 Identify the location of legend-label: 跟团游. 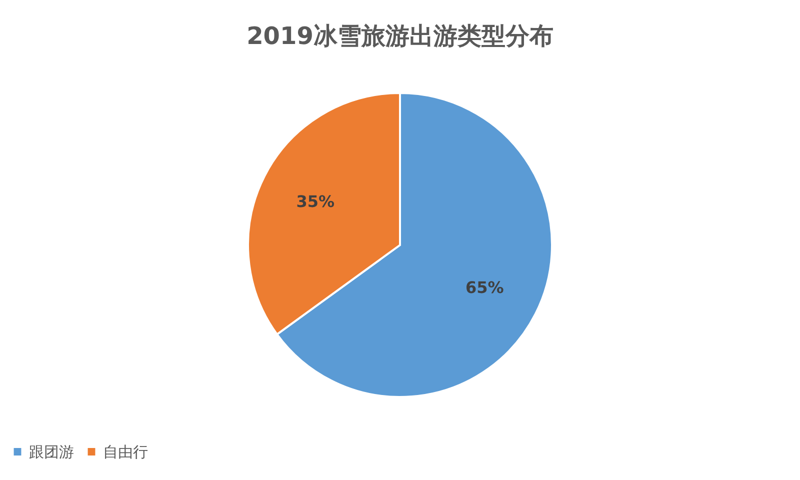
(51, 451).